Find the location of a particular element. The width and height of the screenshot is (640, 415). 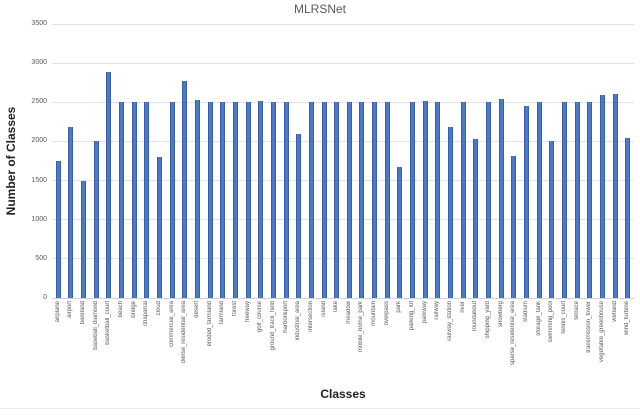

y-tick-label: 2000 is located at coordinates (39, 141).